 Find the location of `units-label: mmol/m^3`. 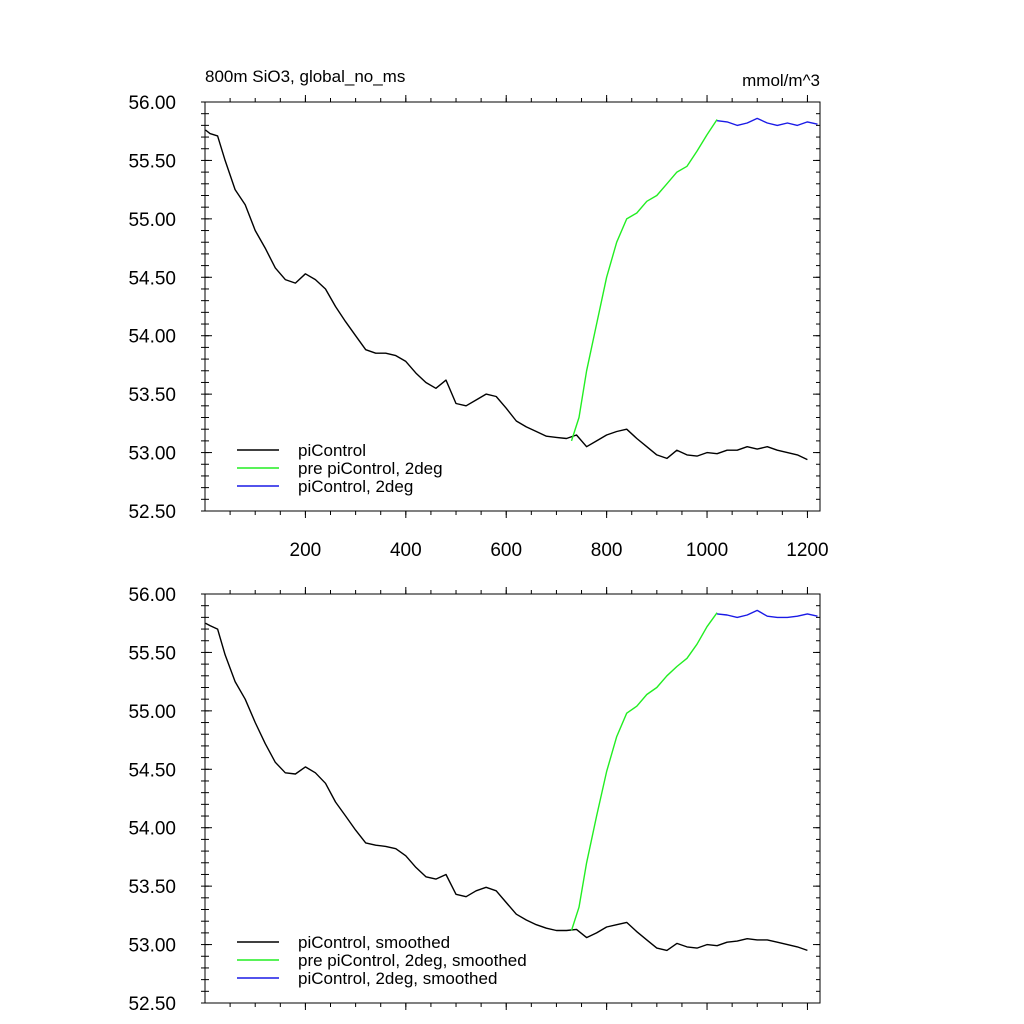

units-label: mmol/m^3 is located at coordinates (781, 80).